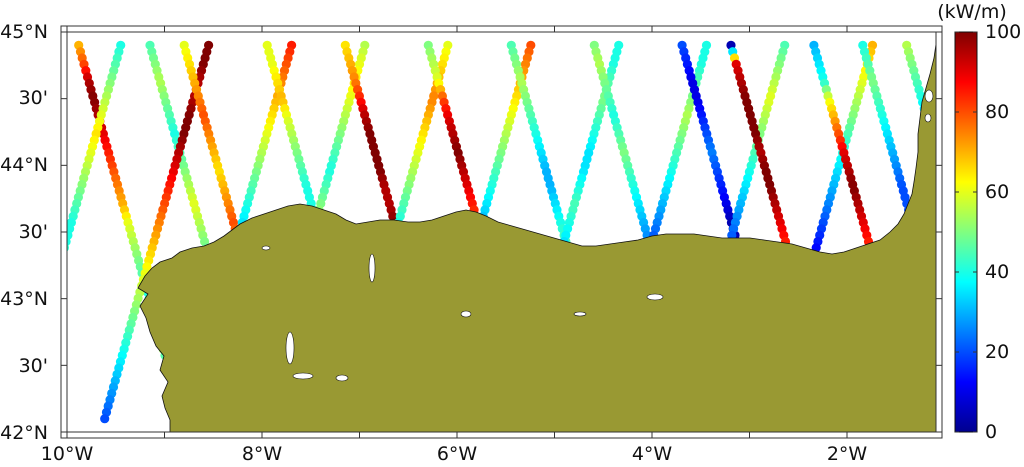 The image size is (1024, 467). What do you see at coordinates (262, 454) in the screenshot?
I see `lon-label-8w: 8°W` at bounding box center [262, 454].